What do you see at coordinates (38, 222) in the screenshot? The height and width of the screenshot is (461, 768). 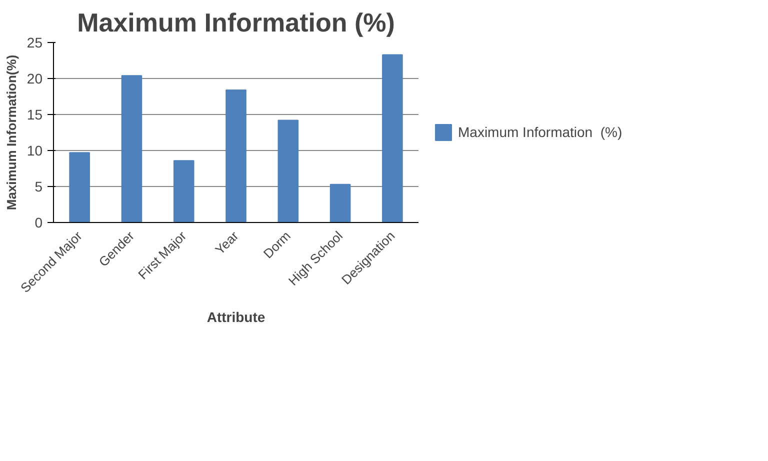 I see `y-tick-label: 0` at bounding box center [38, 222].